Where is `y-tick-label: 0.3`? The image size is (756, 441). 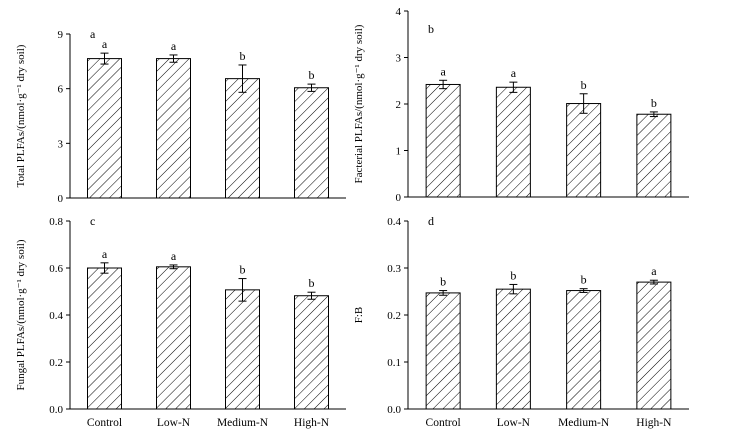 y-tick-label: 0.3 is located at coordinates (394, 269).